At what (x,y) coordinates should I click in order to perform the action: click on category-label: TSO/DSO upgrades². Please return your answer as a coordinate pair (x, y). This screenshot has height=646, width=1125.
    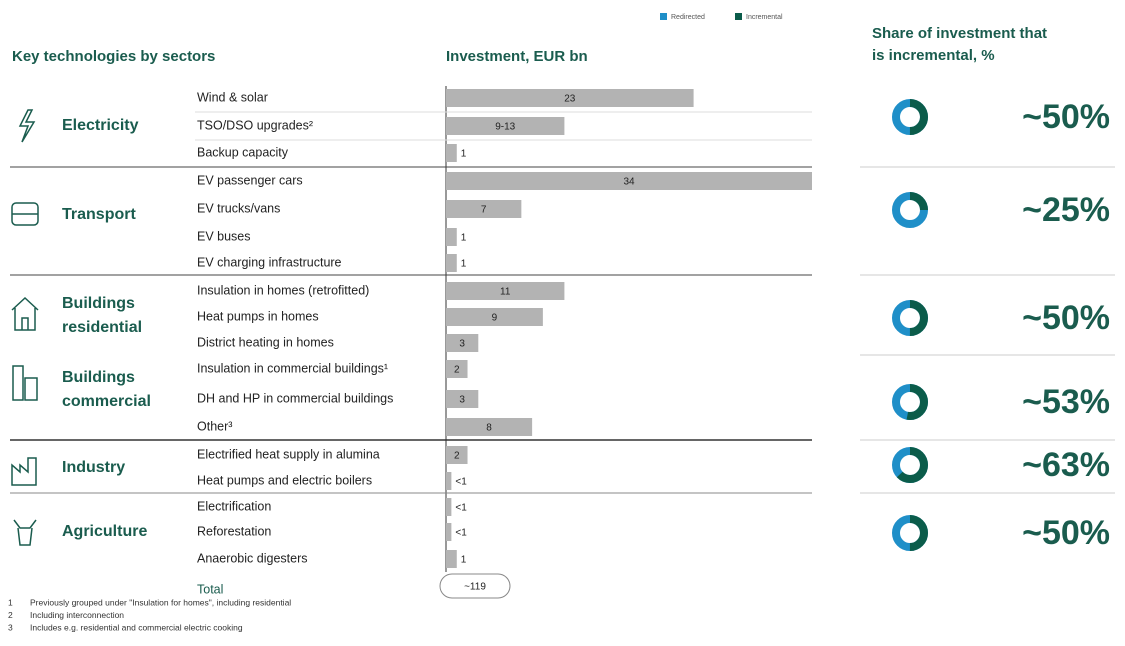
    Looking at the image, I should click on (255, 125).